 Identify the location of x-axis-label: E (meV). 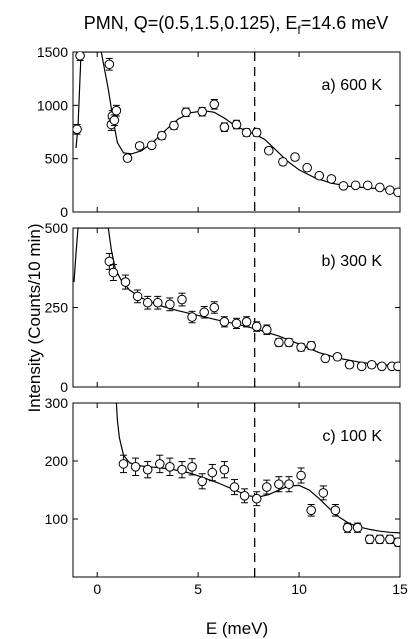
(237, 628).